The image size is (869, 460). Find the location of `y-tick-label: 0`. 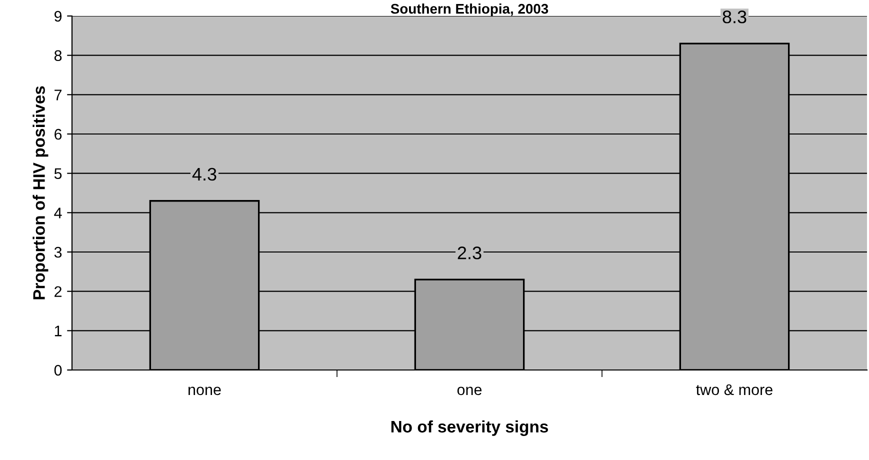

y-tick-label: 0 is located at coordinates (58, 370).